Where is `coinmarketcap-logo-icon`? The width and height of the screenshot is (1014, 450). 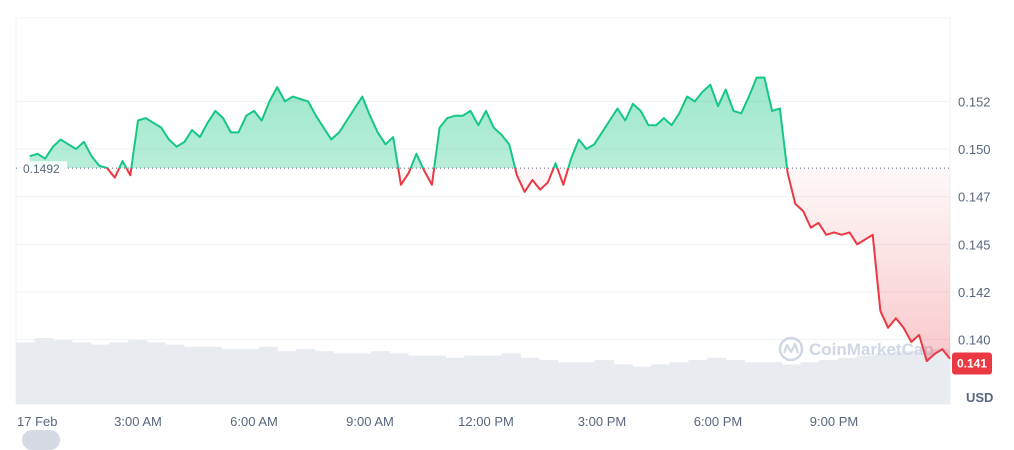
coinmarketcap-logo-icon is located at coordinates (791, 349).